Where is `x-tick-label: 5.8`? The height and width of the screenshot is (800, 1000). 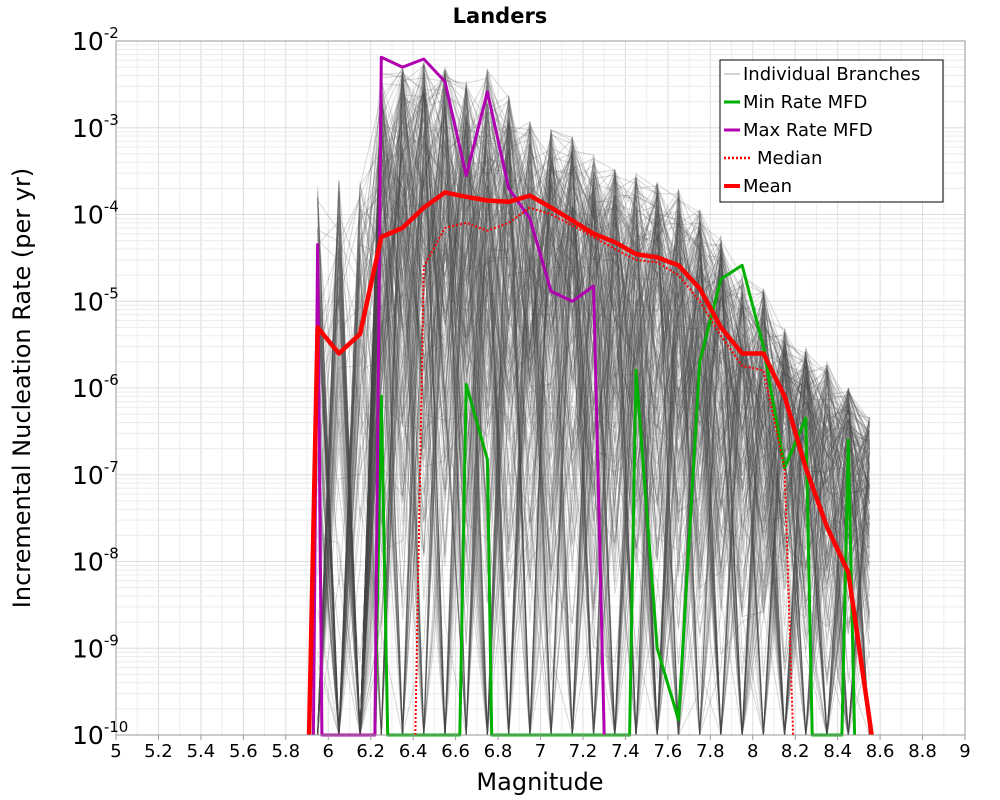 x-tick-label: 5.8 is located at coordinates (285, 751).